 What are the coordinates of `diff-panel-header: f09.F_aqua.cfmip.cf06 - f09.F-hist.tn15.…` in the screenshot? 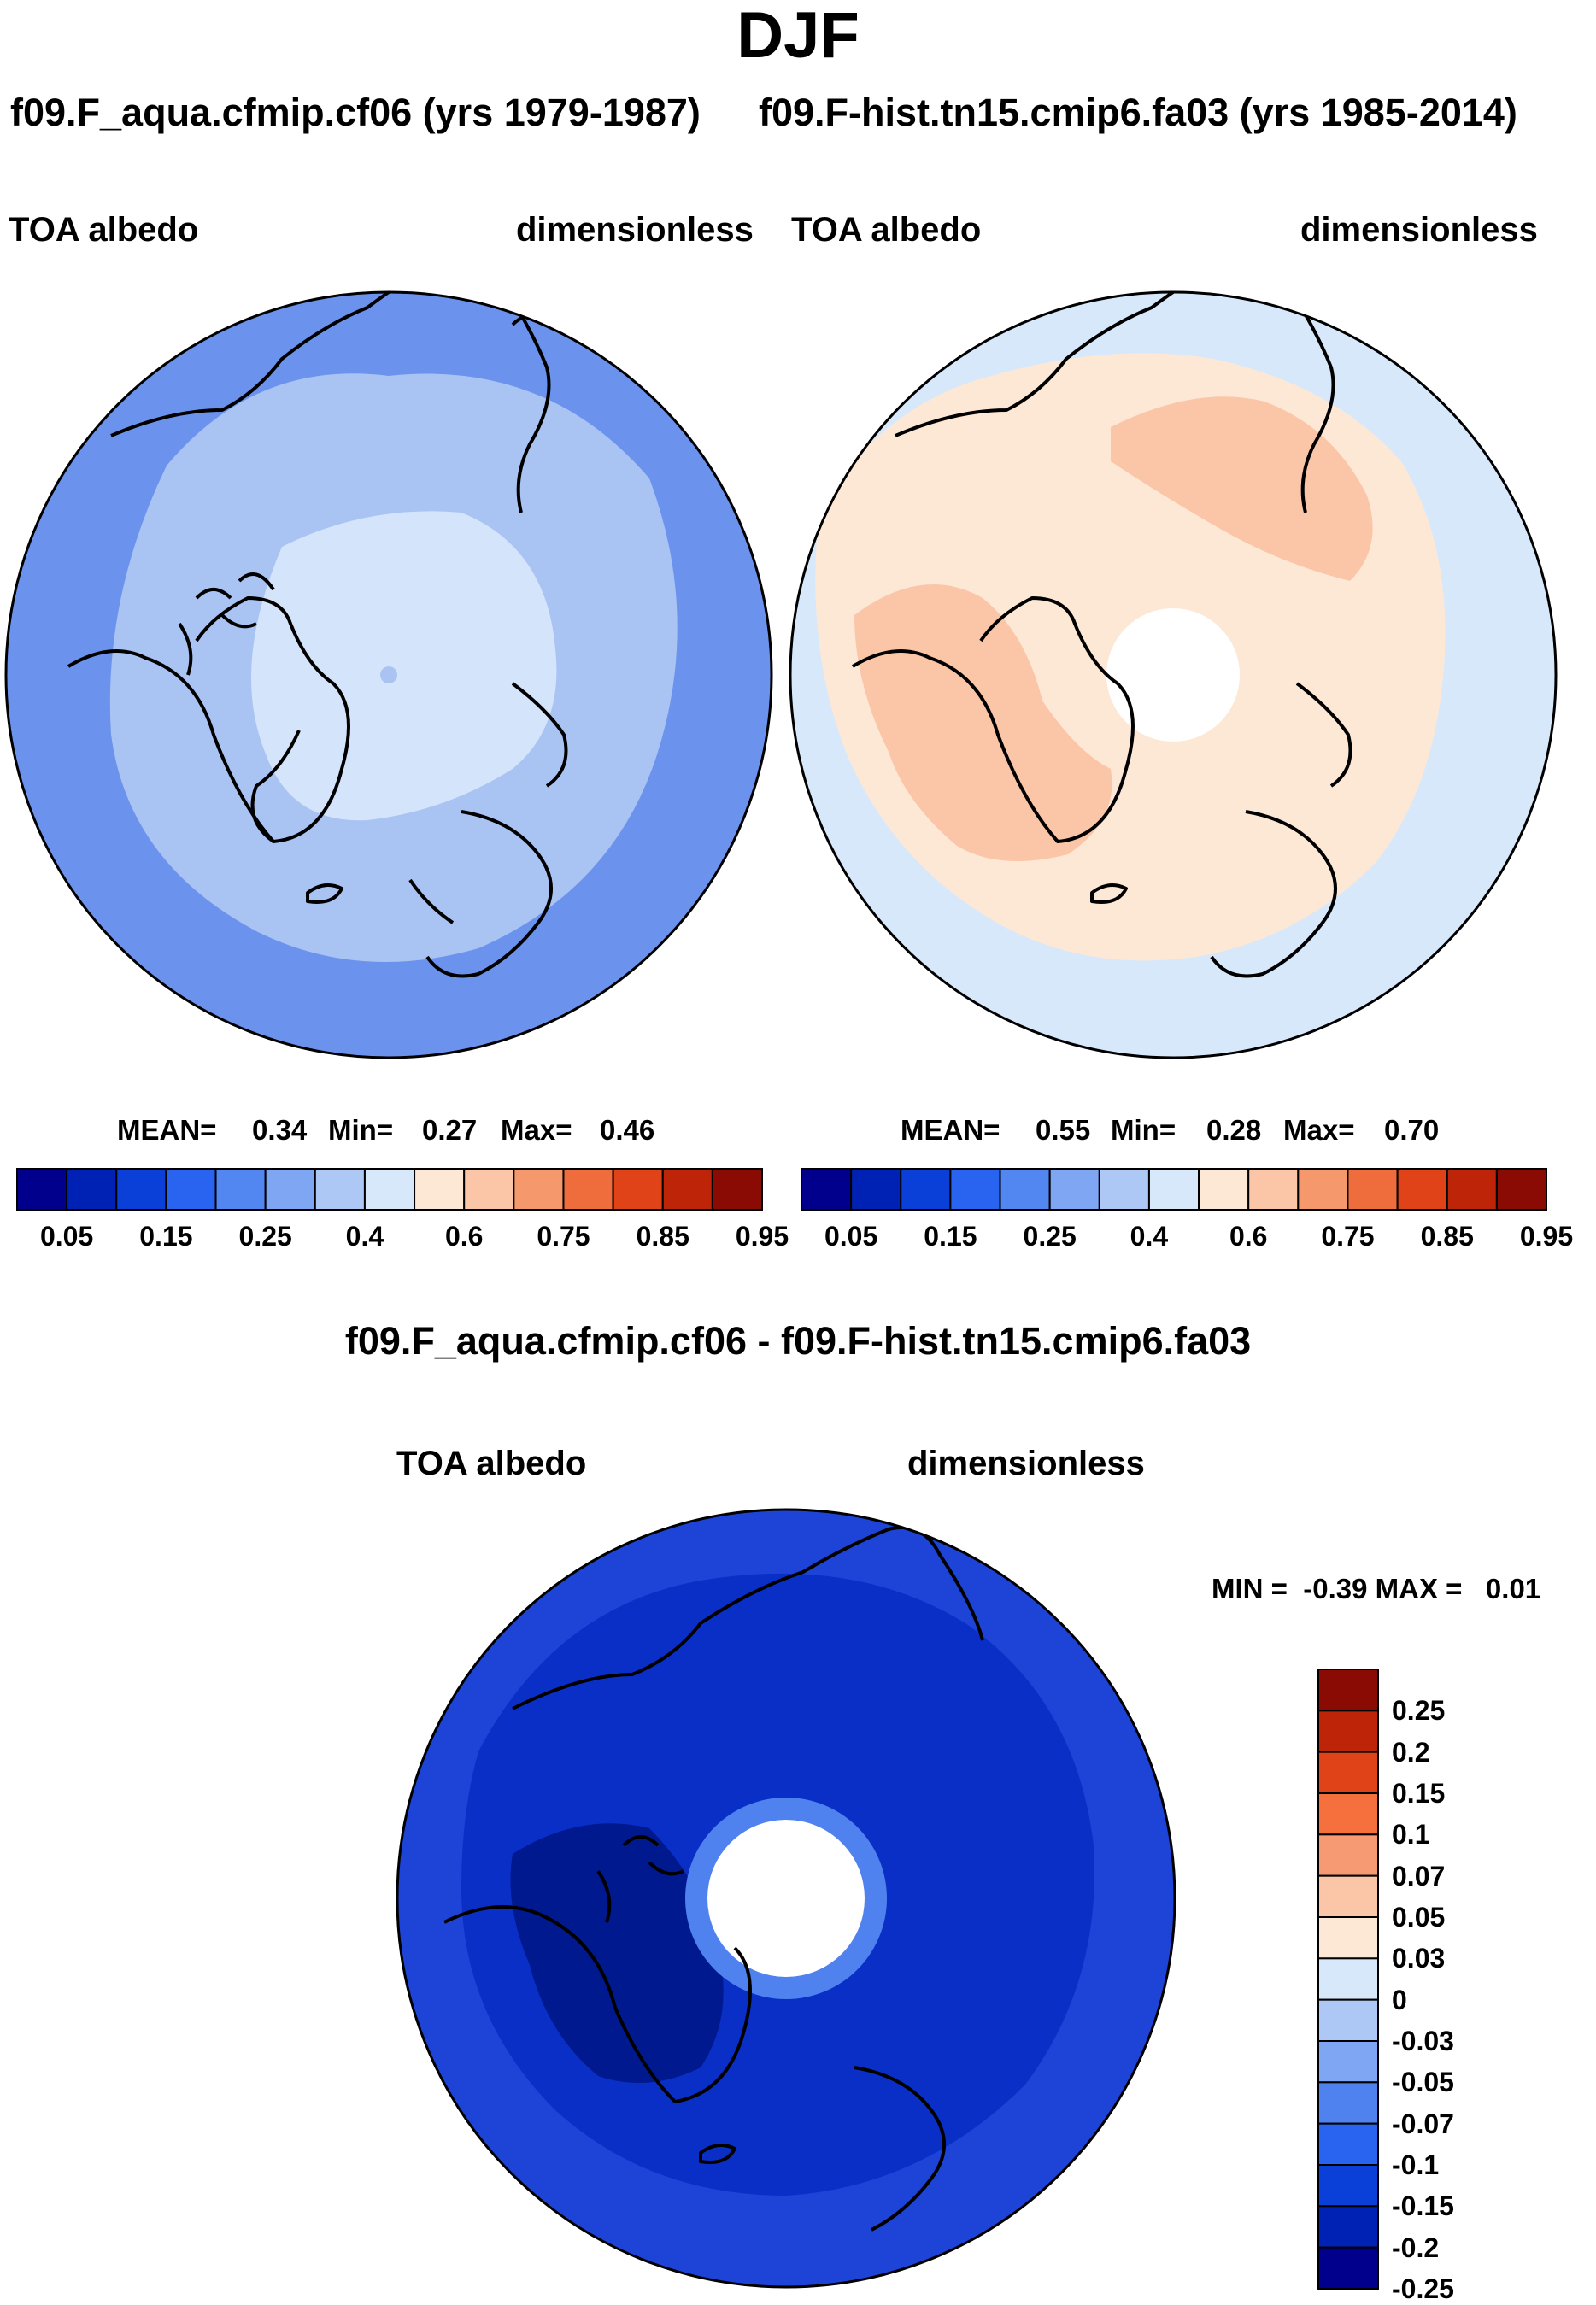 It's located at (798, 1341).